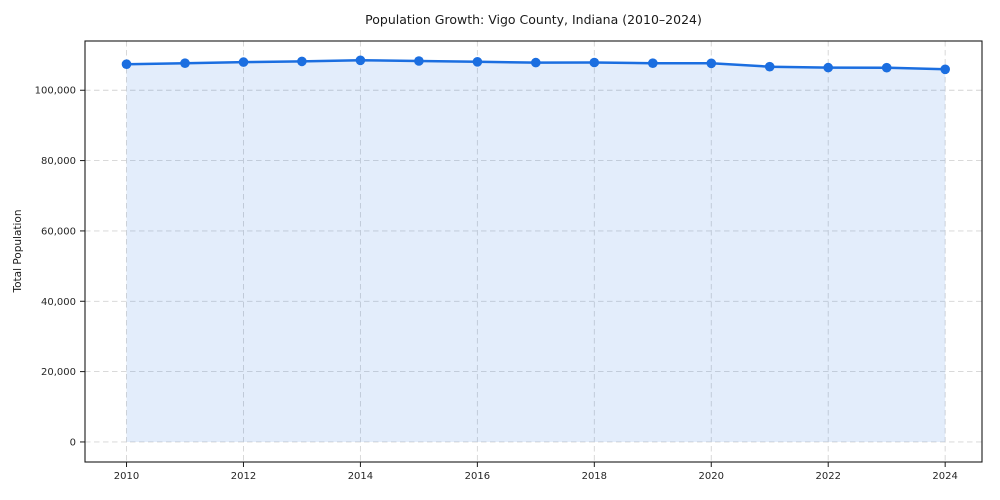  Describe the element at coordinates (58, 372) in the screenshot. I see `y-tick-label: 20,000` at that location.